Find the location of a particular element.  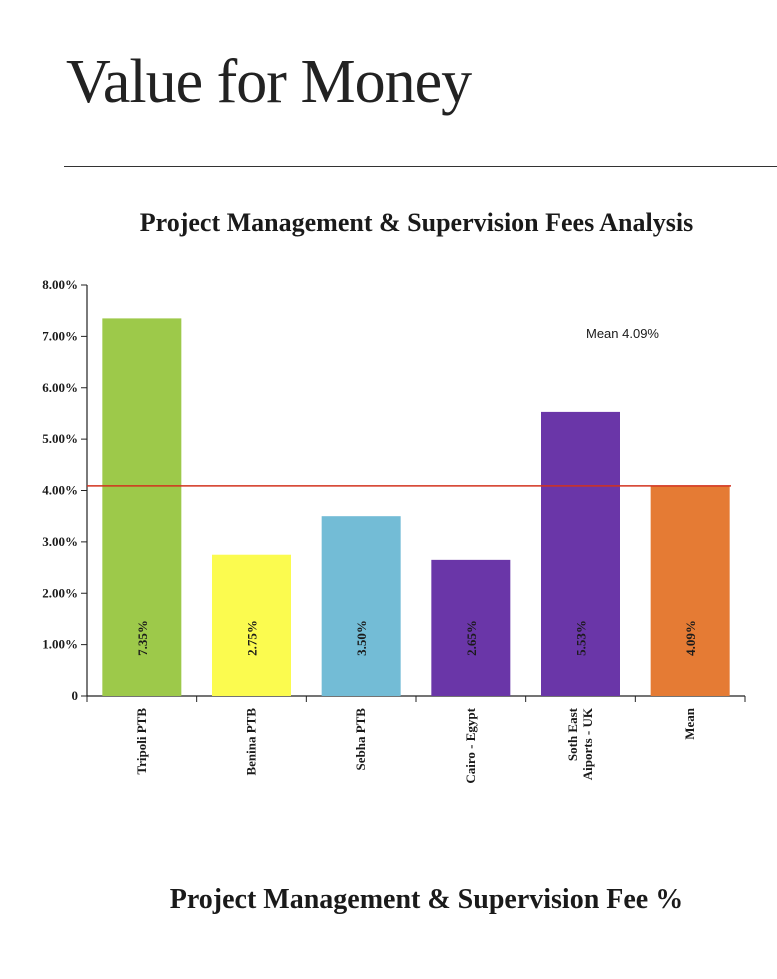

x-category-label: Benina PTB is located at coordinates (251, 742).